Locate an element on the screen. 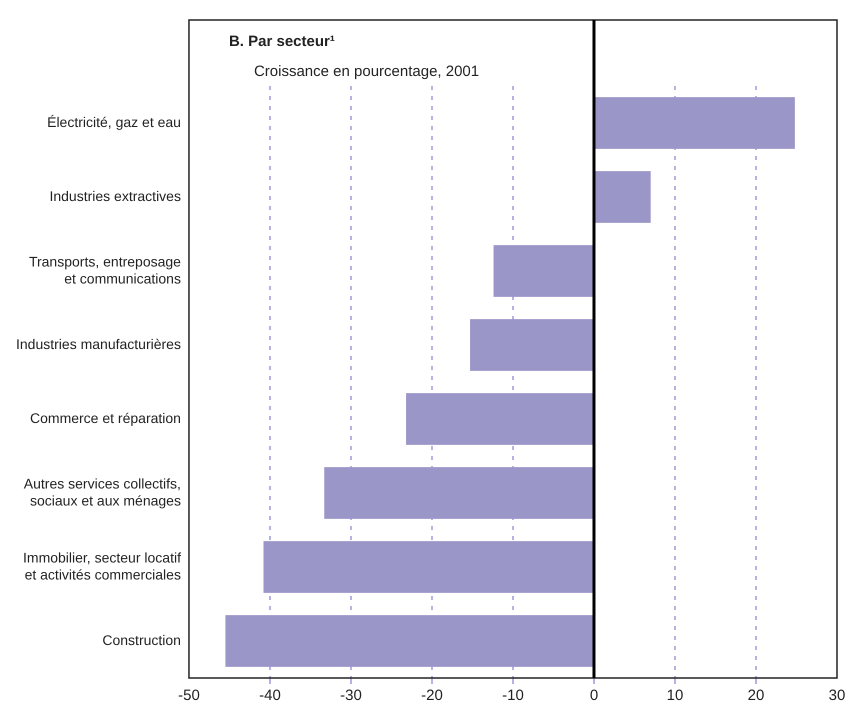  y-tick-label: Transports, entreposage et communications is located at coordinates (105, 269).